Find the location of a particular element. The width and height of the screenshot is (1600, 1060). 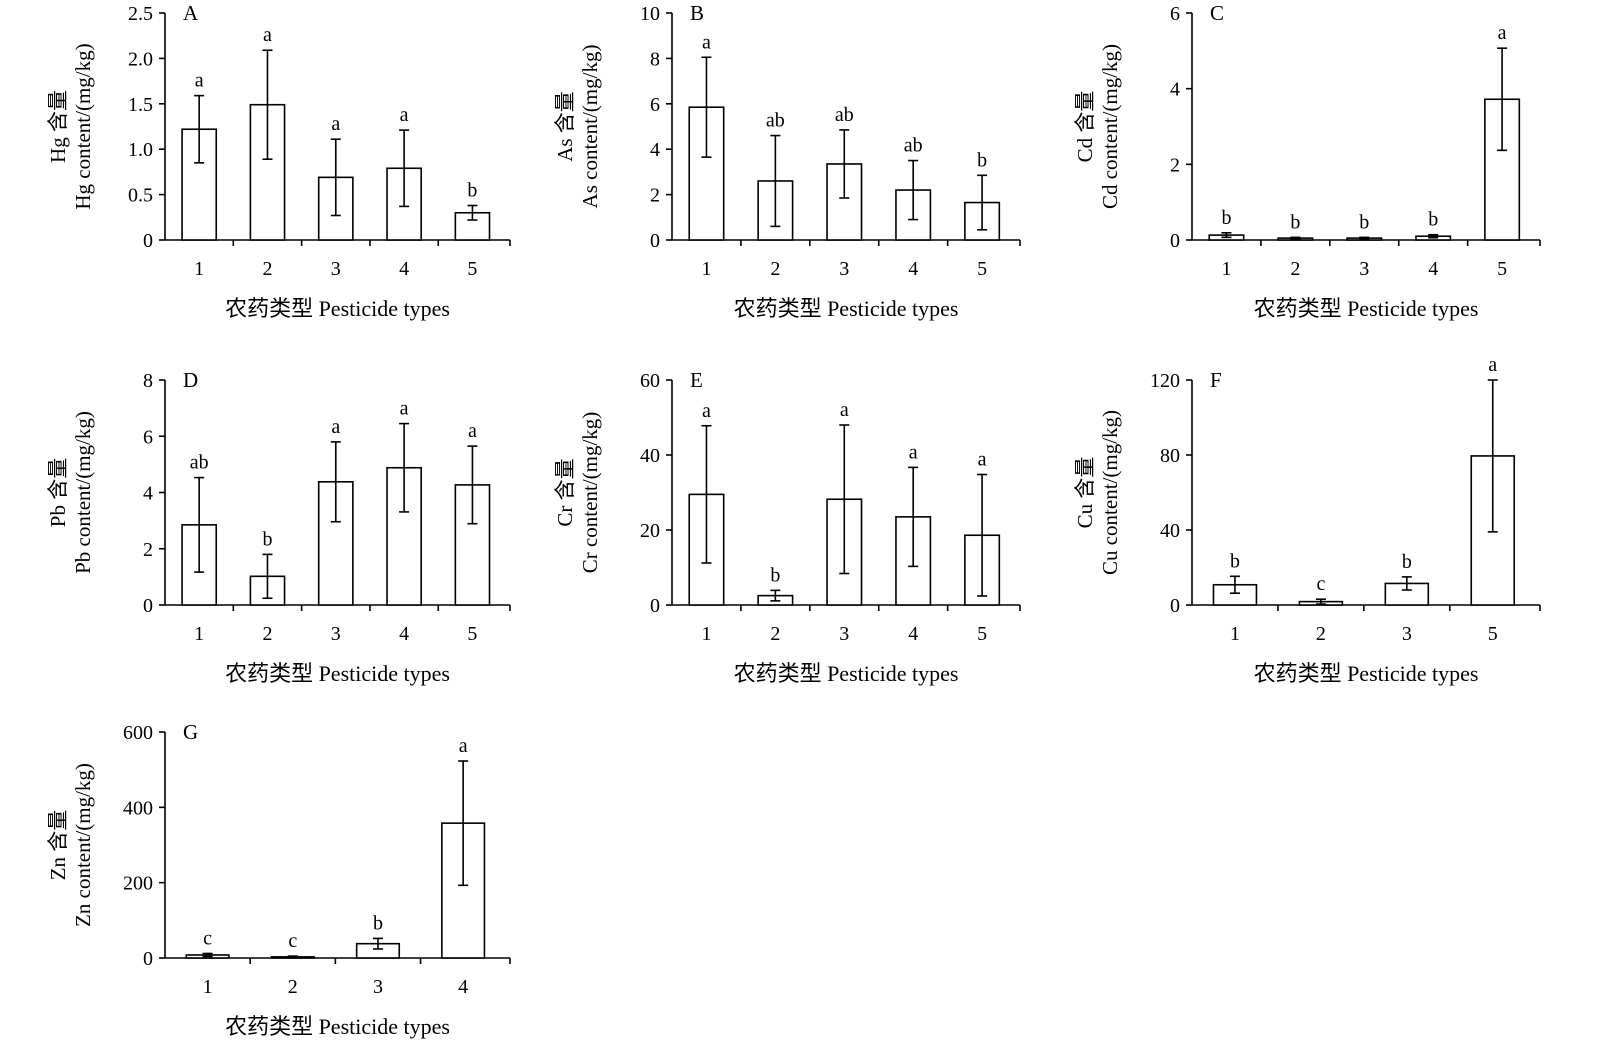

y-tick-label: 8 is located at coordinates (148, 381).